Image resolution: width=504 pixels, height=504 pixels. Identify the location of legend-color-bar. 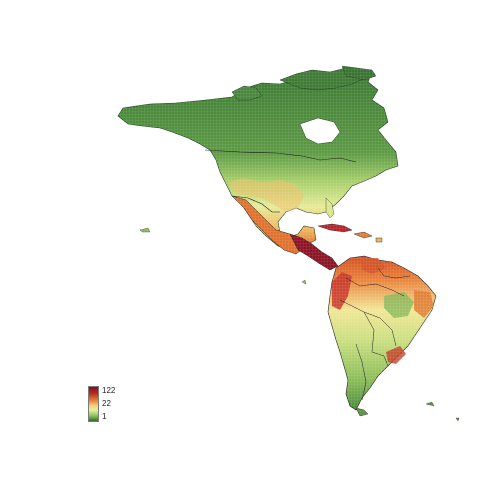
(93, 404).